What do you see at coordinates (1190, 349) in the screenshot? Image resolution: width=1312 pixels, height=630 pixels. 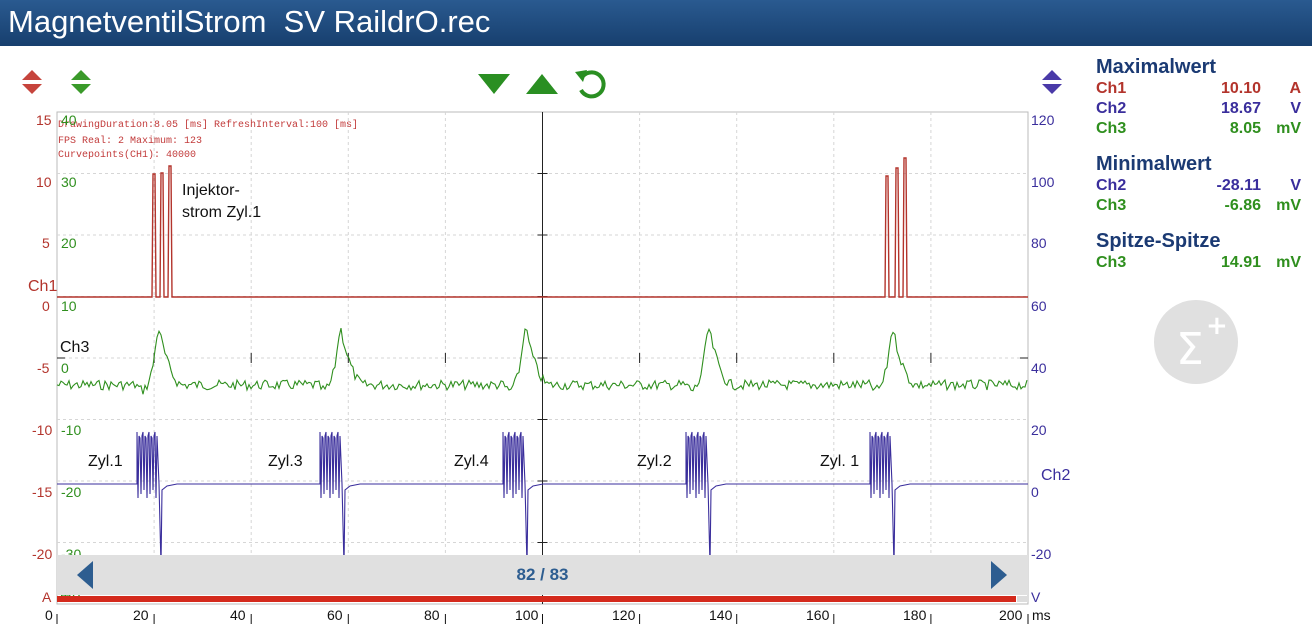 I see `svg-text: Σ` at bounding box center [1190, 349].